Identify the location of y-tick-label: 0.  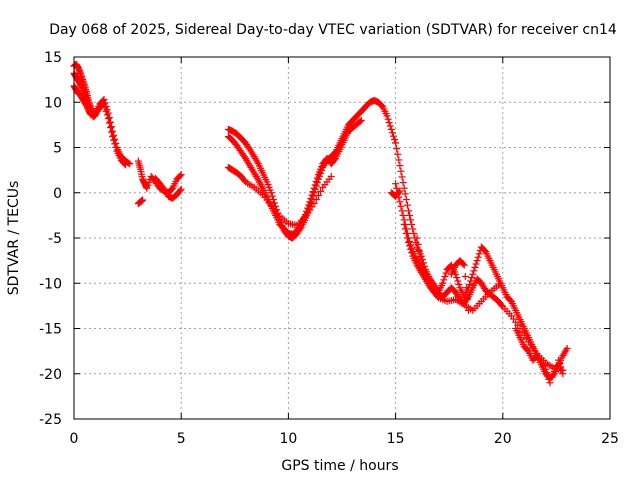
(57, 194).